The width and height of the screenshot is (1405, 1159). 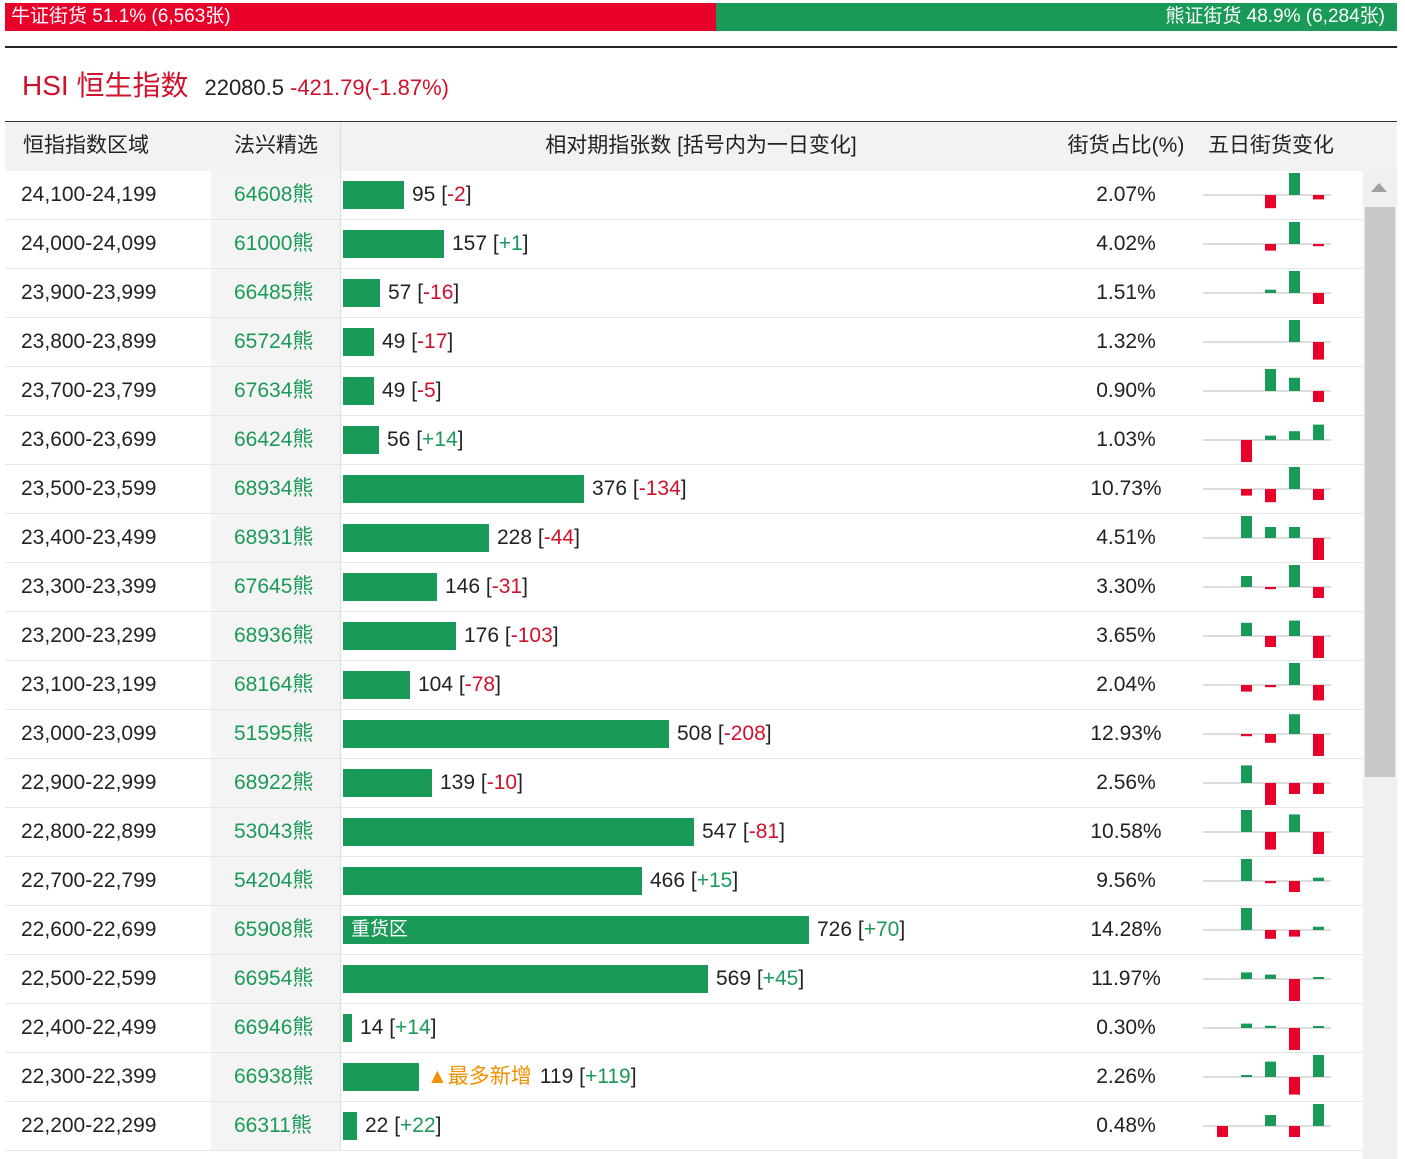 I want to click on table-row: 23,500-23,599 68934熊 376 [-134] 10.73%, so click(x=684, y=489).